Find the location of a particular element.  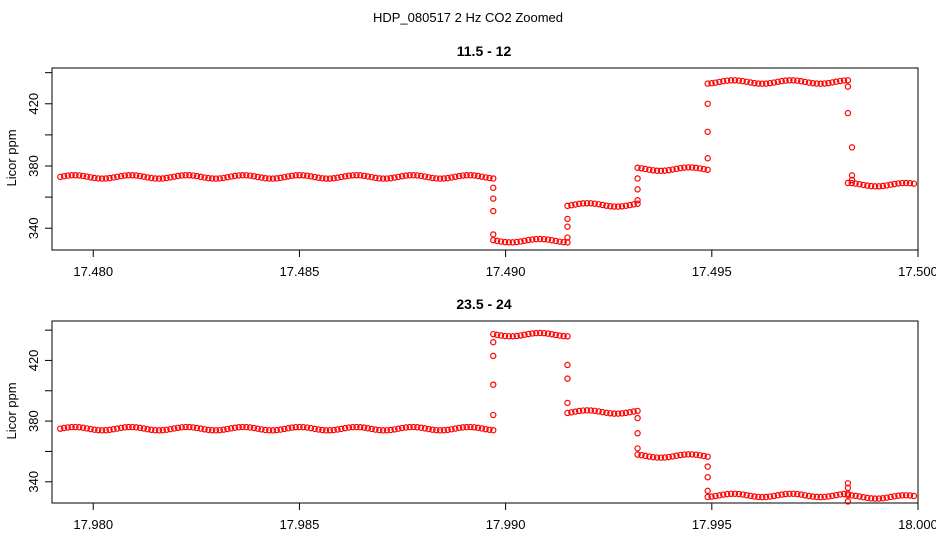

panel-title-top: 11.5 - 12 is located at coordinates (484, 51).